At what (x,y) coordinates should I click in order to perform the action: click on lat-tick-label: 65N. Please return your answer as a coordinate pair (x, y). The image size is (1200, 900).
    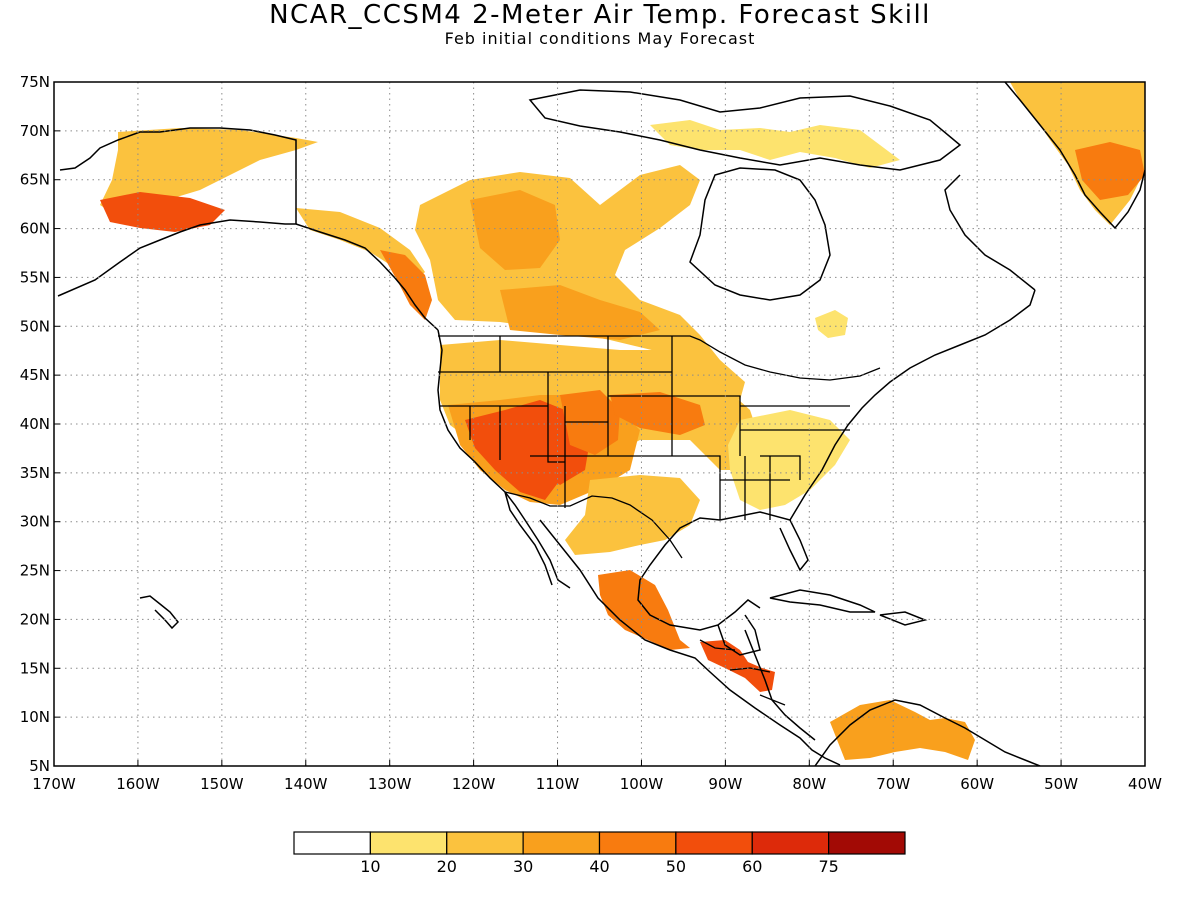
    Looking at the image, I should click on (35, 180).